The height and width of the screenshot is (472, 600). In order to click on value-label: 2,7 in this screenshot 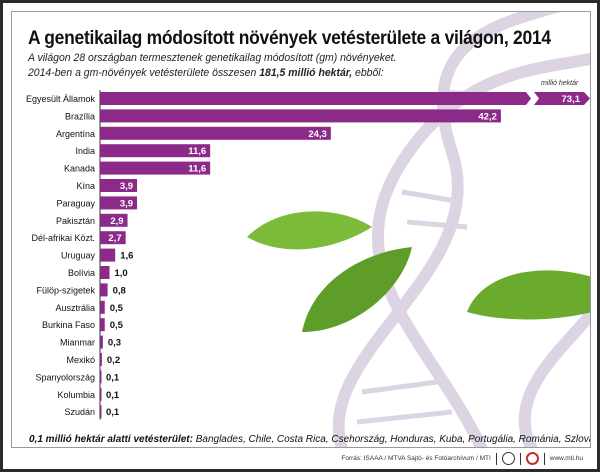, I will do `click(114, 238)`.